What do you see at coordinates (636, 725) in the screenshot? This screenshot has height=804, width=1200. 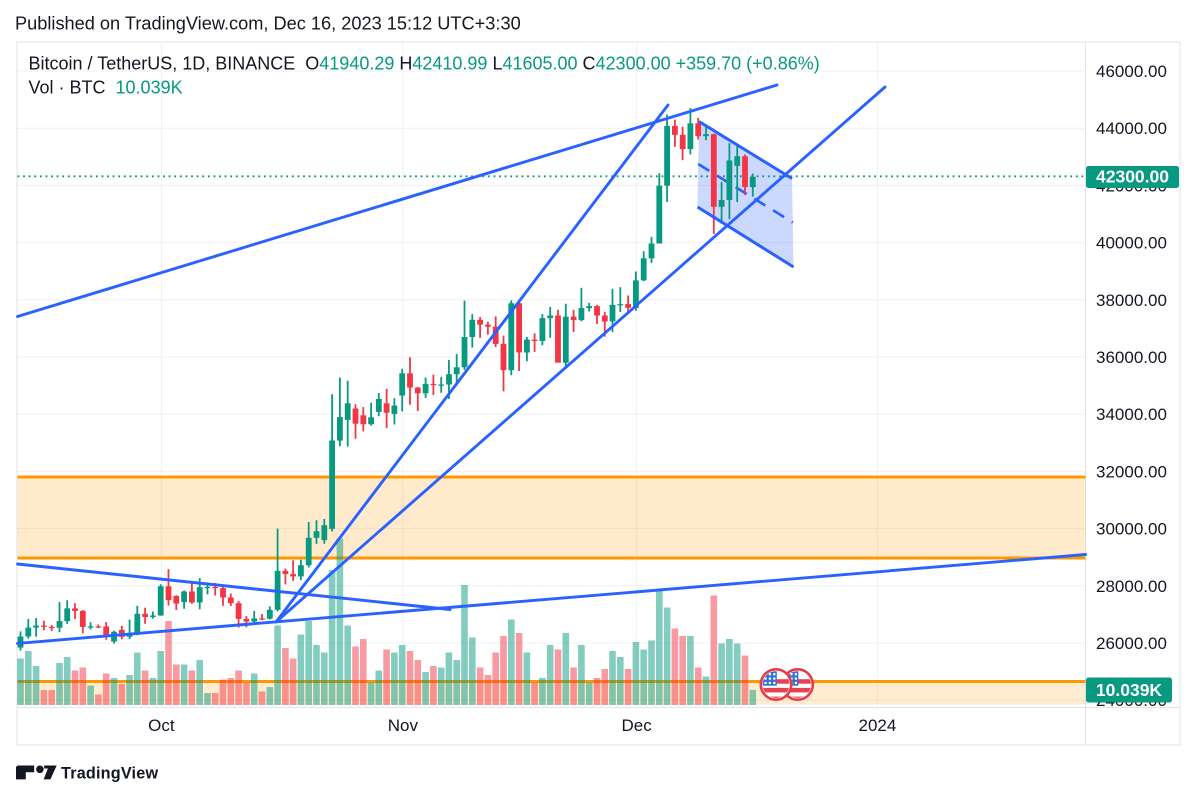 I see `svg-text: Dec` at bounding box center [636, 725].